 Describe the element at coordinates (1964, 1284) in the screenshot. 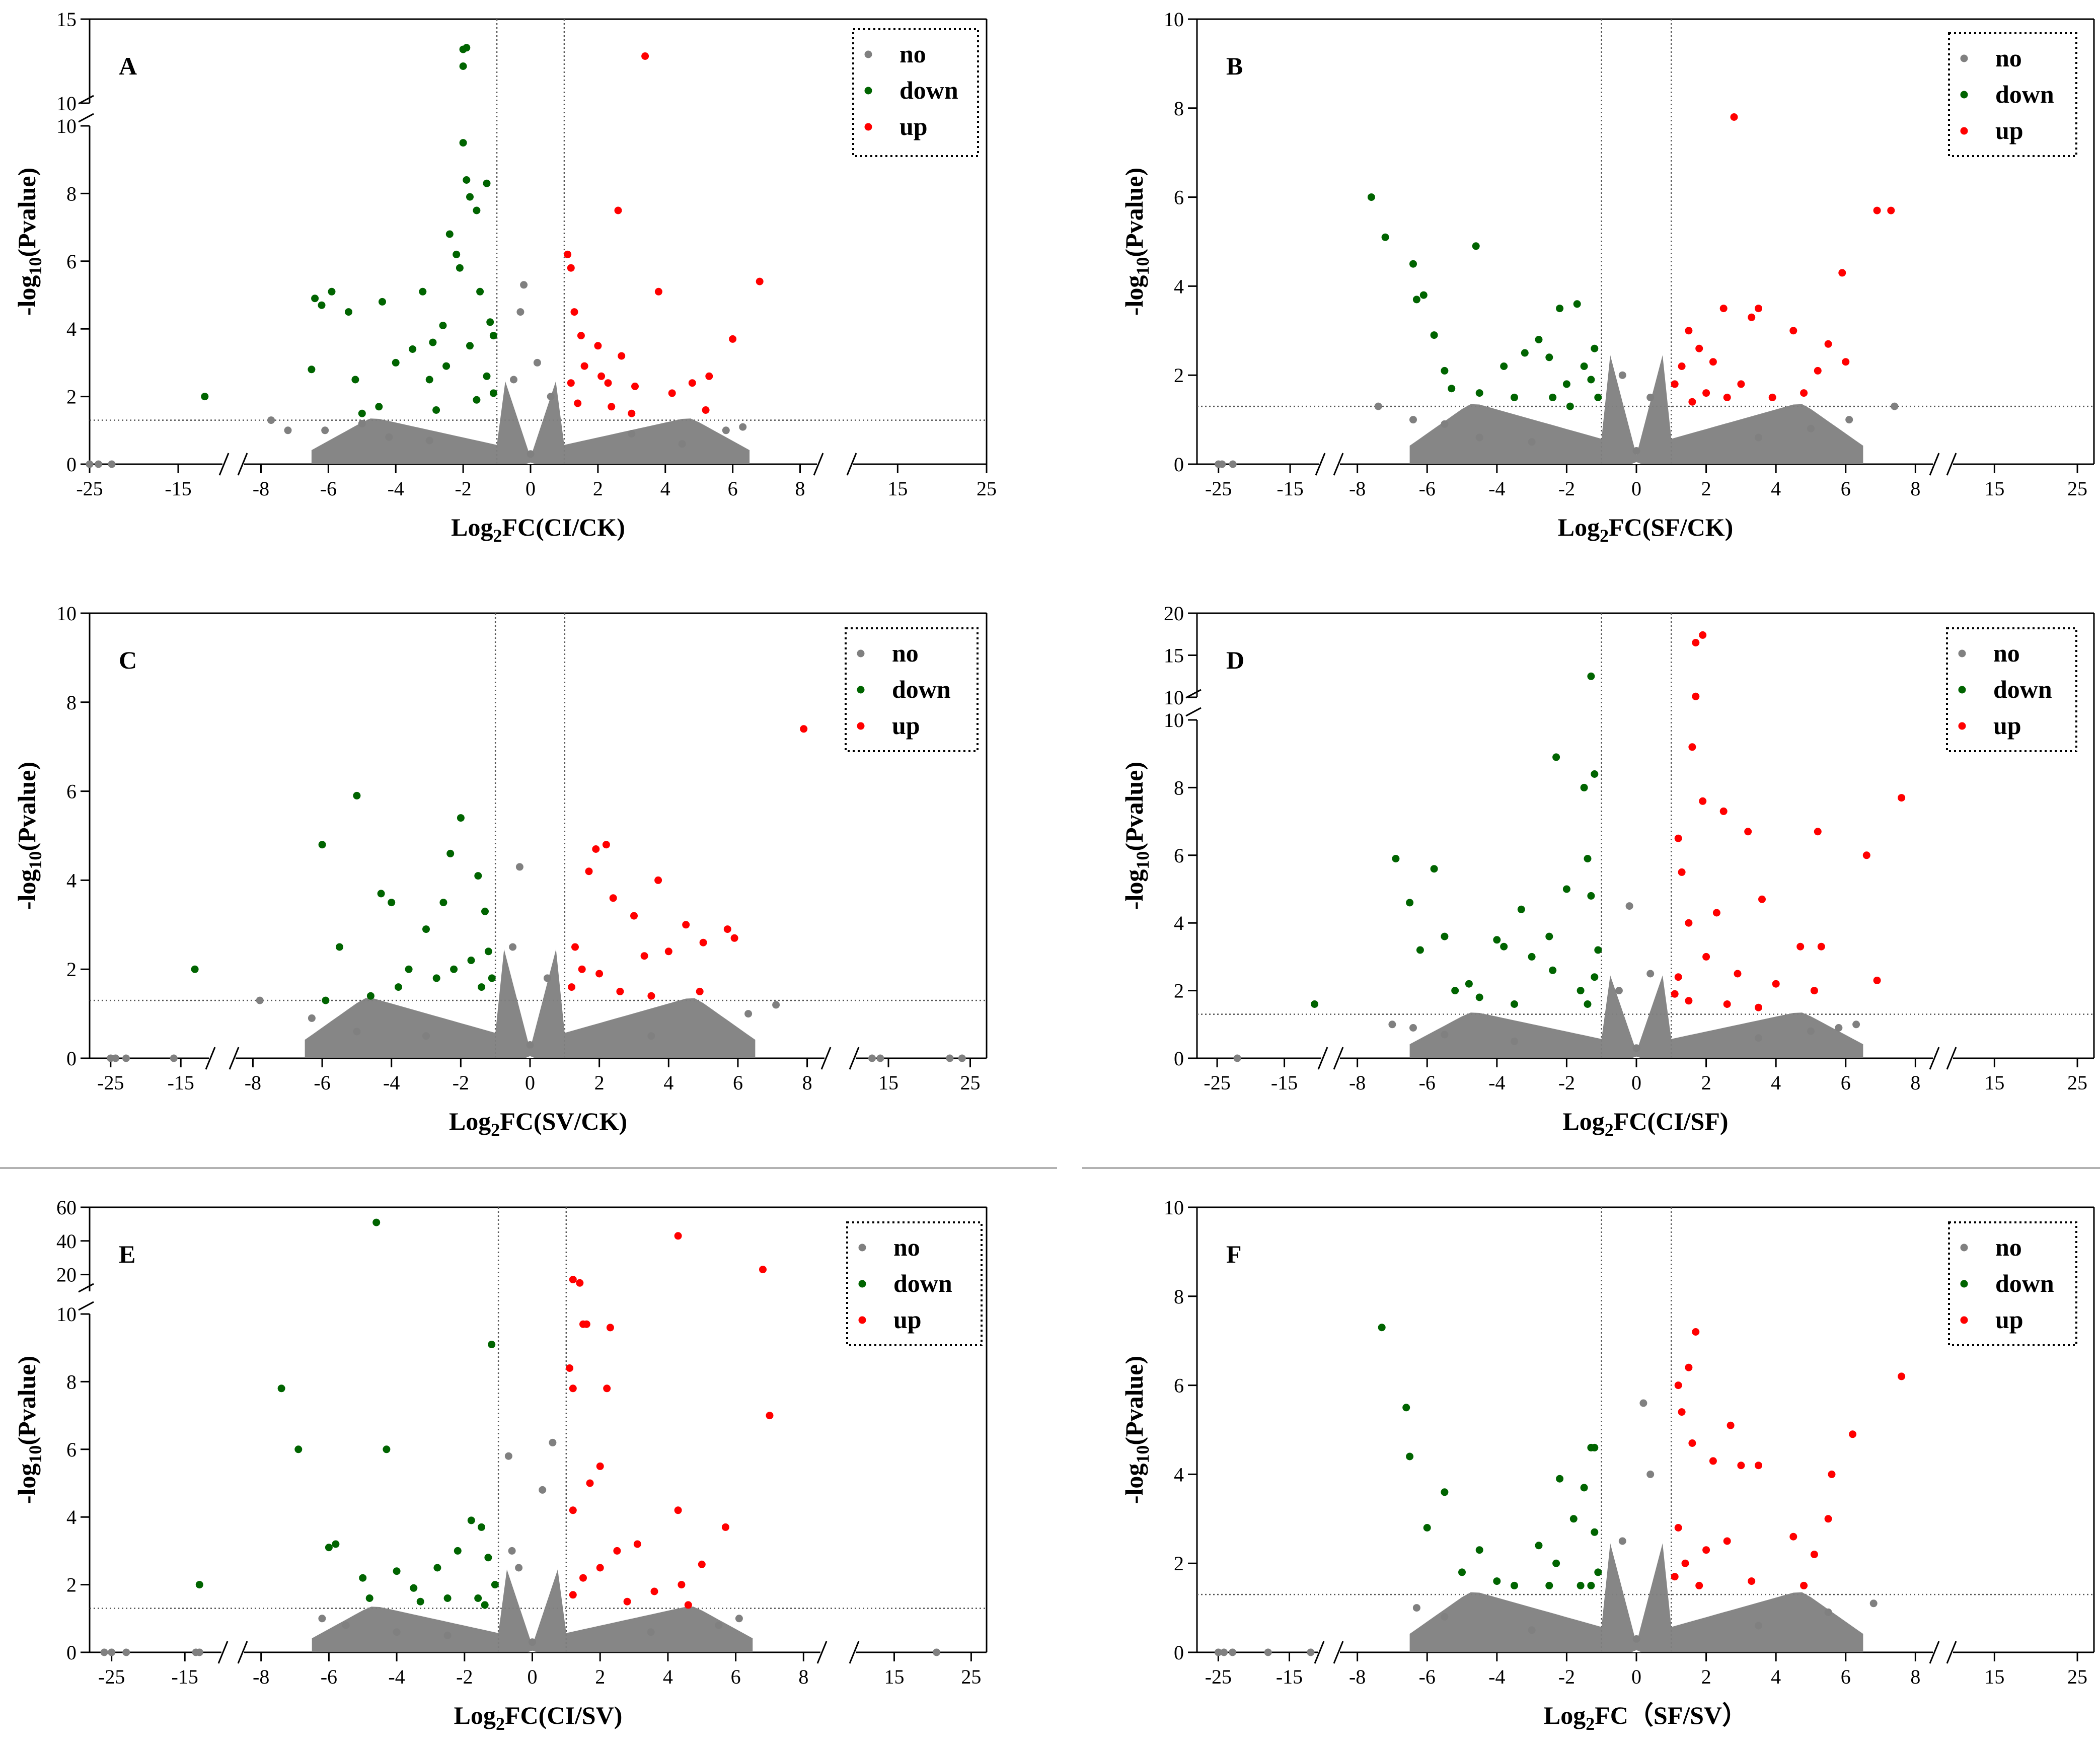

I see `legend-marker-down` at that location.